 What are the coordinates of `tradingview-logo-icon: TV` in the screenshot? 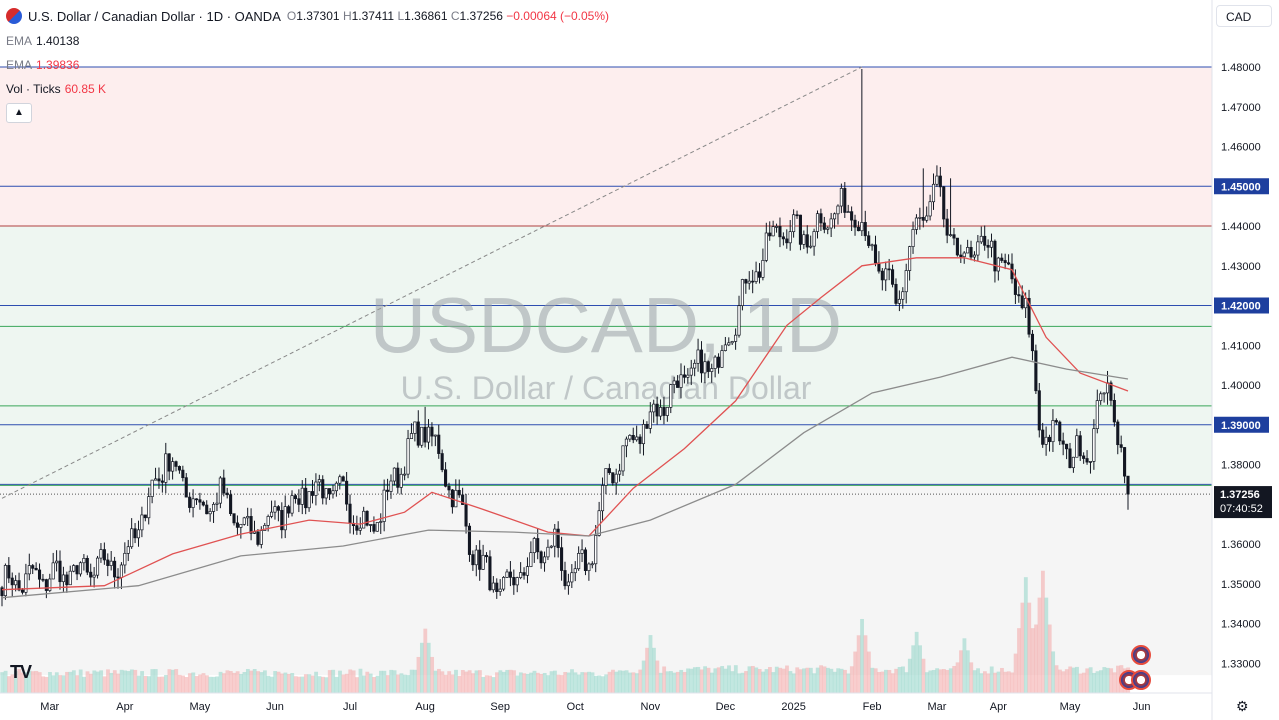 It's located at (21, 672).